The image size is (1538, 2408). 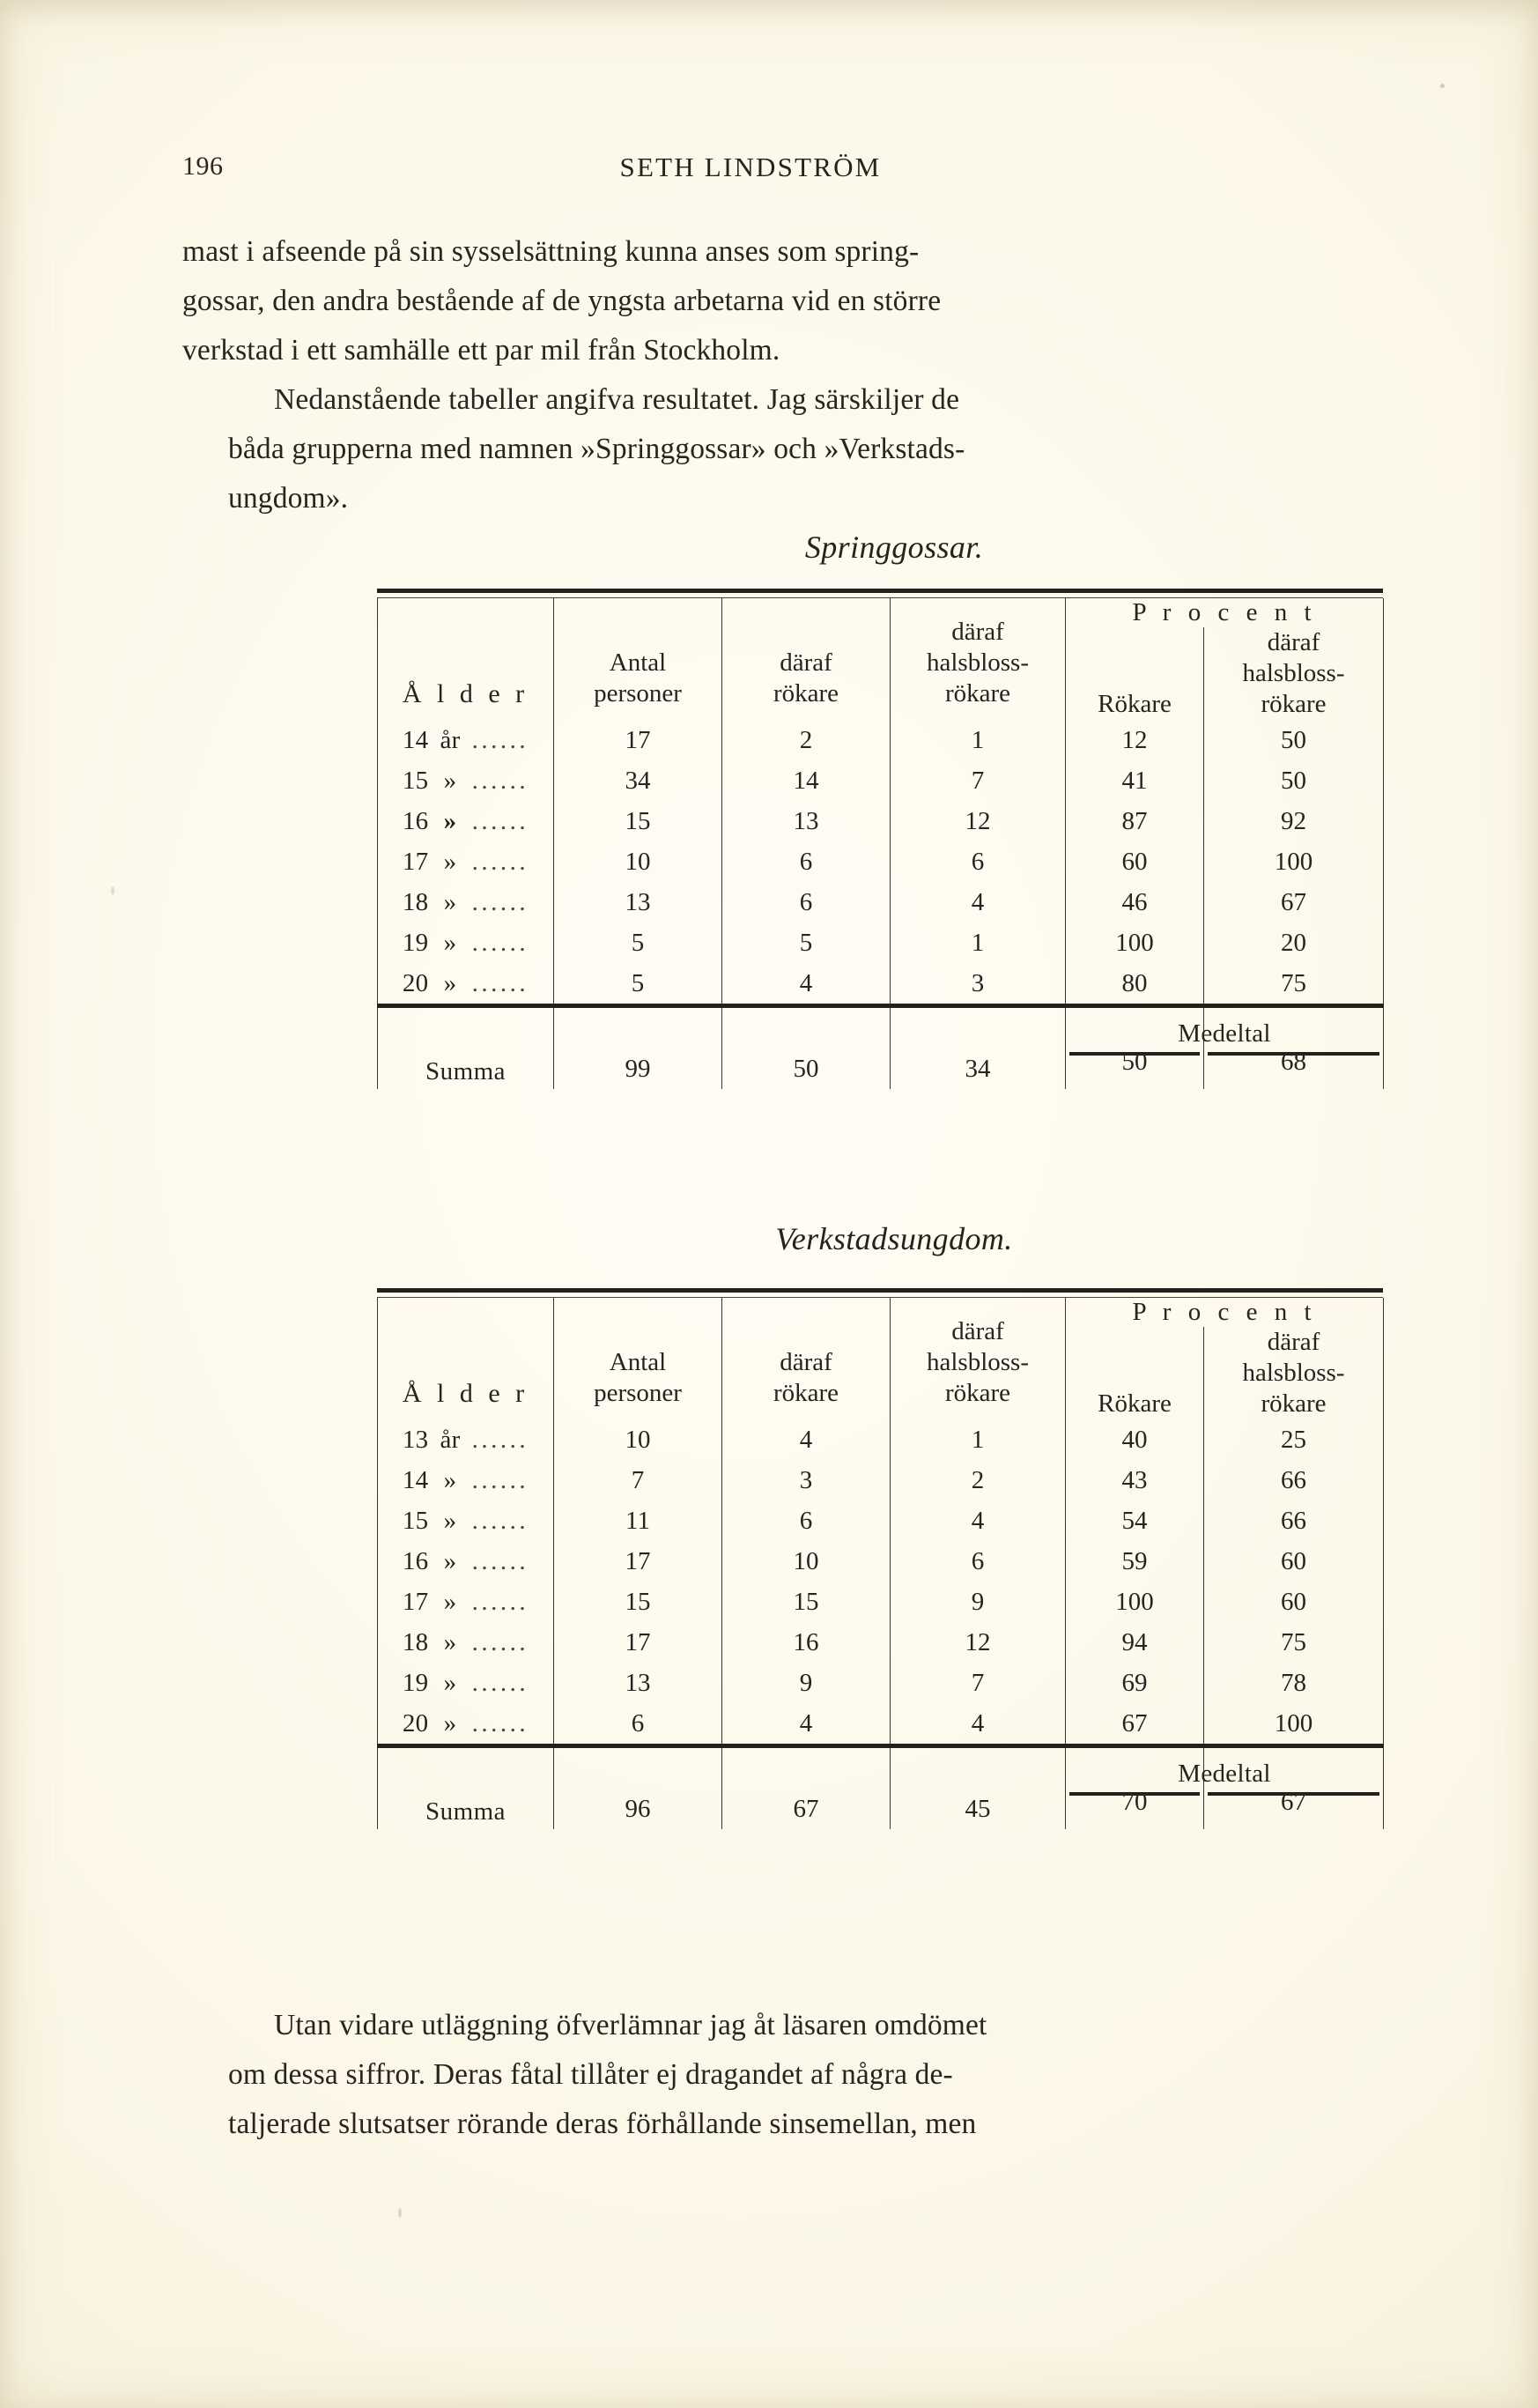 I want to click on column-header-percent-throat-line3: rökare, so click(x=1294, y=704).